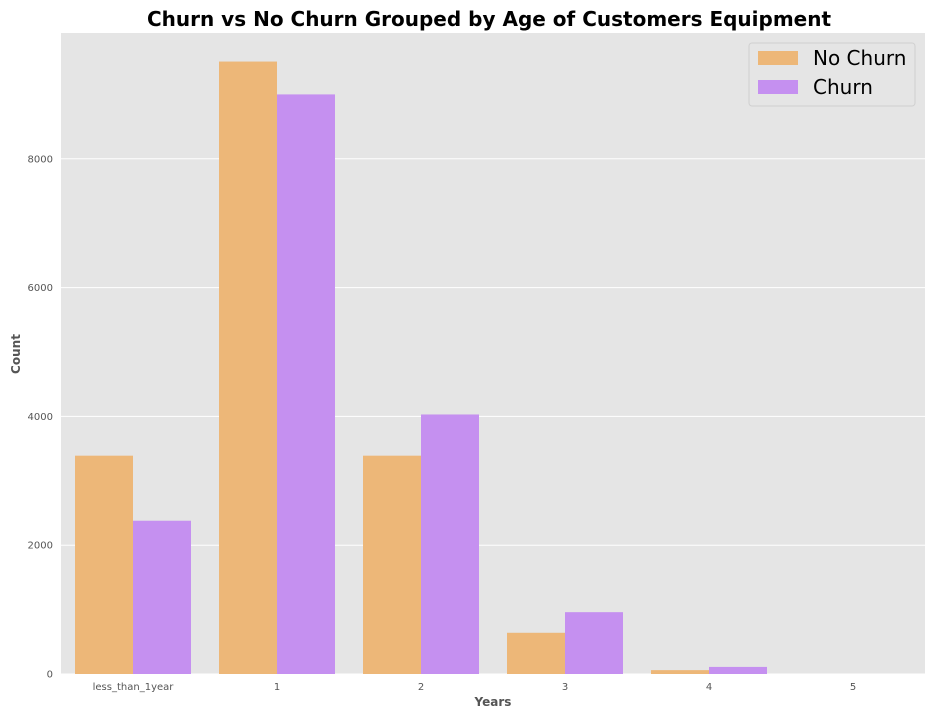 The image size is (936, 720). I want to click on x-tick-label: 5, so click(853, 687).